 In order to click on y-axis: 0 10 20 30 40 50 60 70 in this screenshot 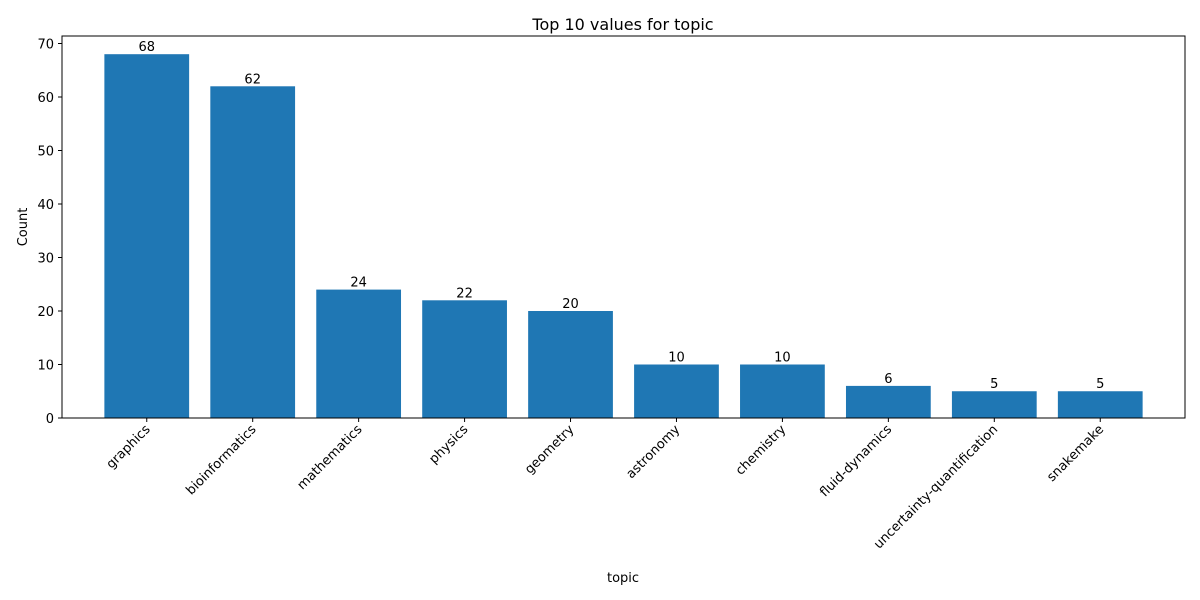, I will do `click(49, 232)`.